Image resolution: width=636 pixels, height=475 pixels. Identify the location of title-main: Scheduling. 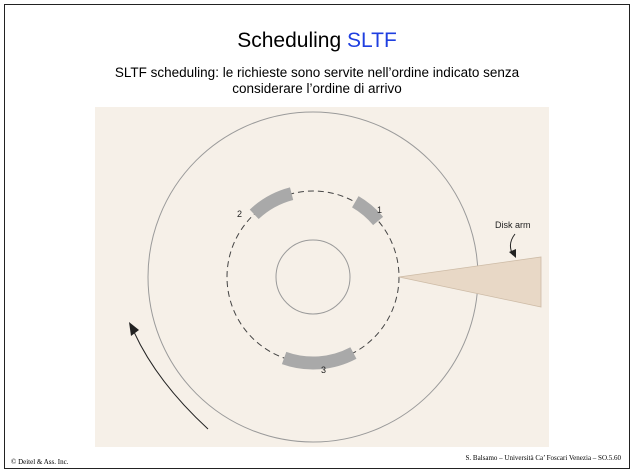
(289, 40).